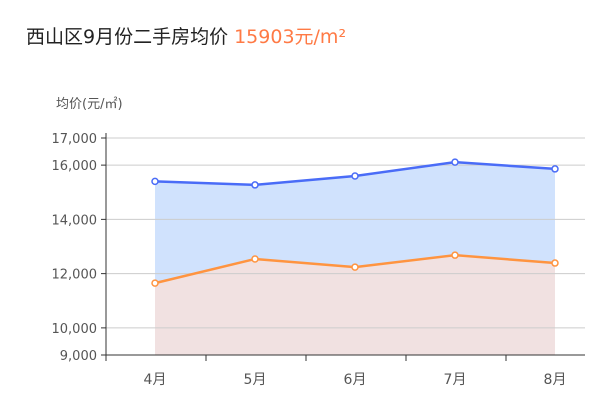 The height and width of the screenshot is (406, 600). What do you see at coordinates (155, 380) in the screenshot?
I see `x-tick-label: 4月` at bounding box center [155, 380].